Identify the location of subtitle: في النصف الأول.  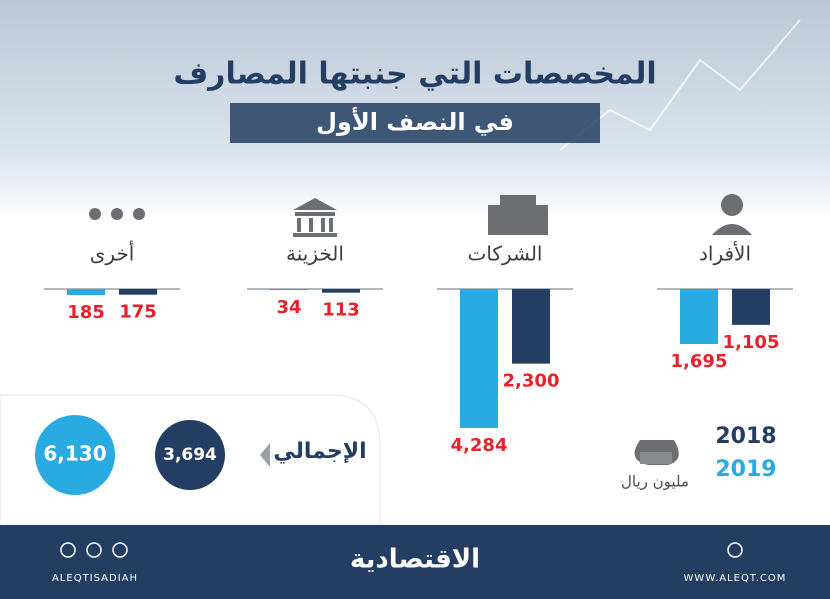
(415, 121).